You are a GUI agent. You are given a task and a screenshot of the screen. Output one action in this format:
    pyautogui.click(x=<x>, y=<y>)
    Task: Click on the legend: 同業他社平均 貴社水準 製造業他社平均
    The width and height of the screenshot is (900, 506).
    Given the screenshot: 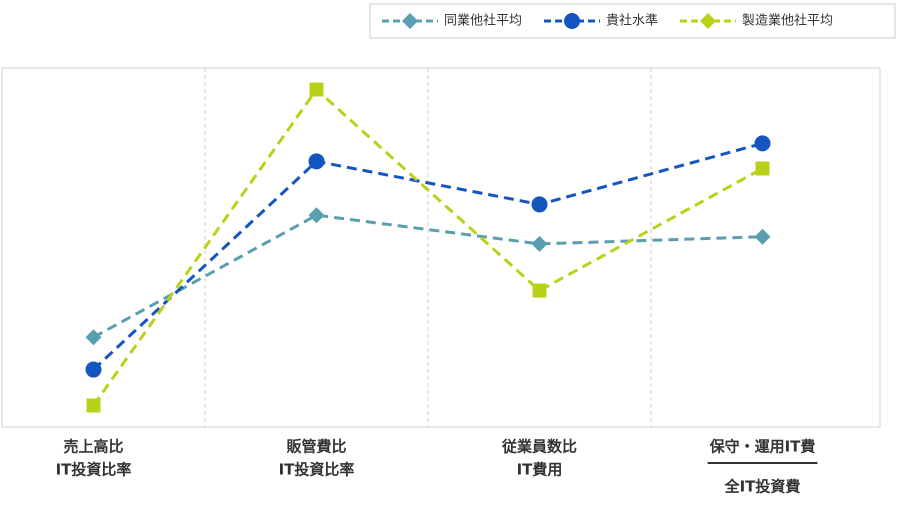 What is the action you would take?
    pyautogui.click(x=632, y=21)
    